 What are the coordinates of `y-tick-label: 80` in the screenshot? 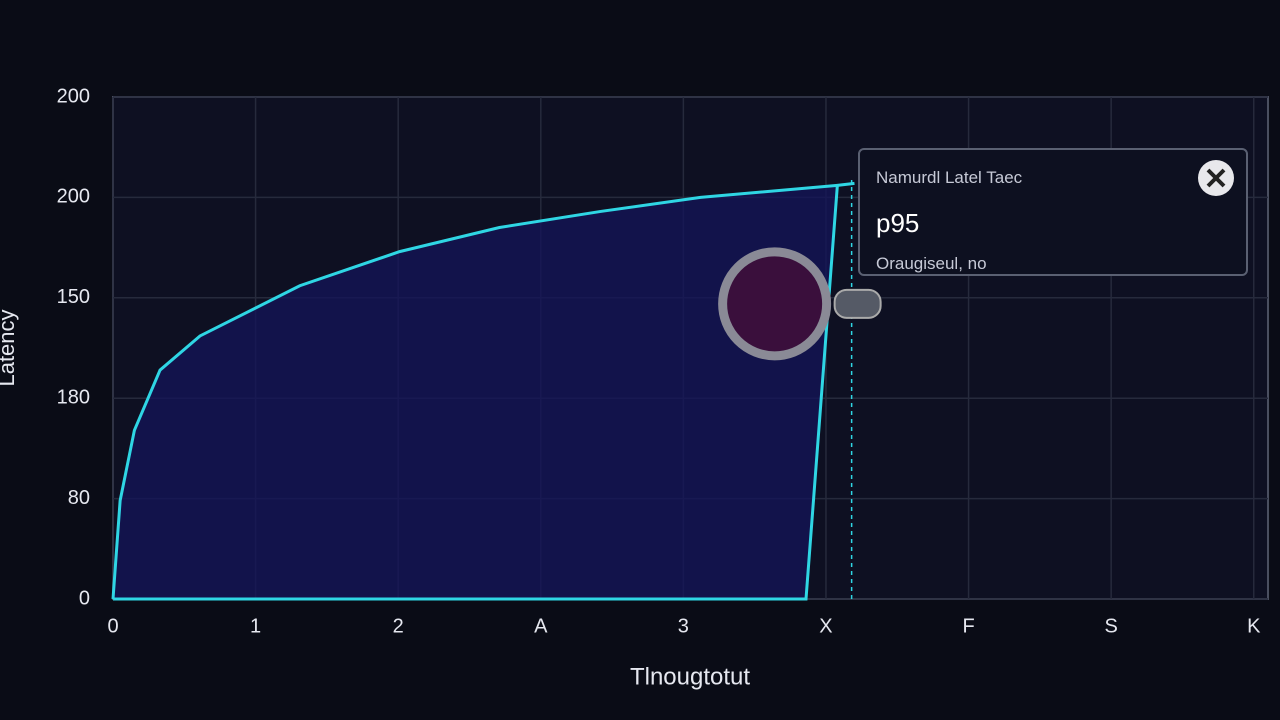 It's located at (79, 498).